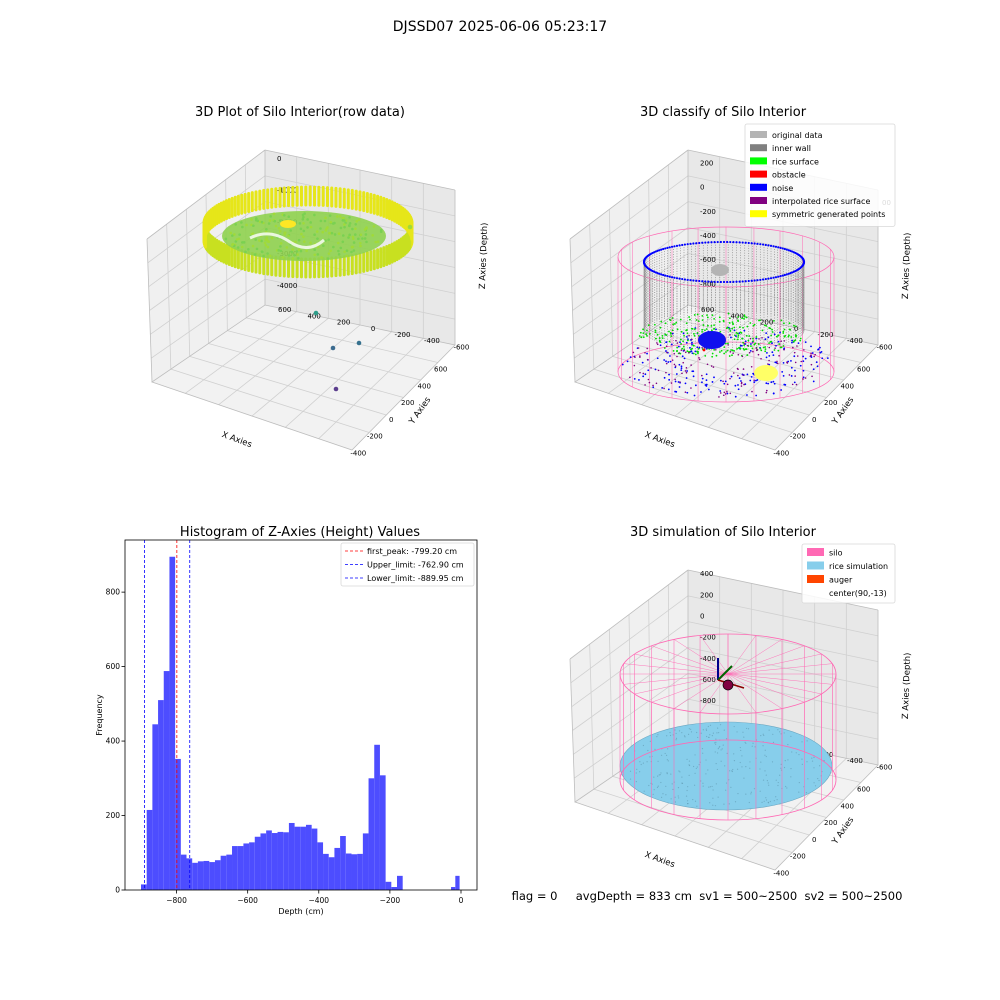  Describe the element at coordinates (798, 437) in the screenshot. I see `x-tick-label: -200` at that location.